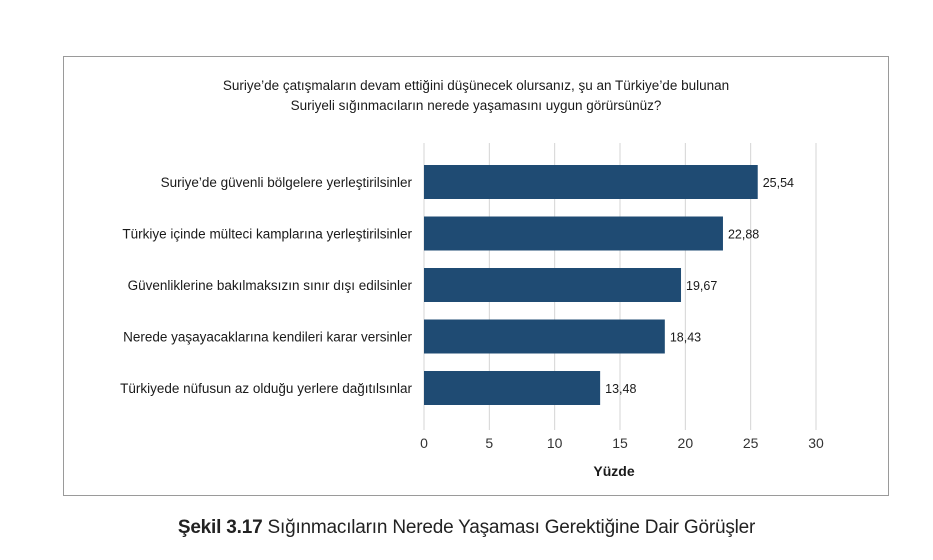  Describe the element at coordinates (220, 527) in the screenshot. I see `caption-label: Şekil 3.17` at that location.